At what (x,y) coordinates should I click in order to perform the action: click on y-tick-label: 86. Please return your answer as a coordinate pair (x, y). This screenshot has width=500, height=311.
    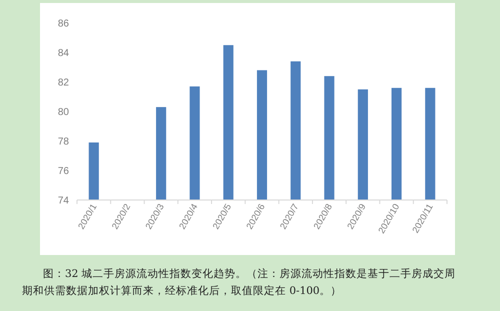
    Looking at the image, I should click on (64, 24).